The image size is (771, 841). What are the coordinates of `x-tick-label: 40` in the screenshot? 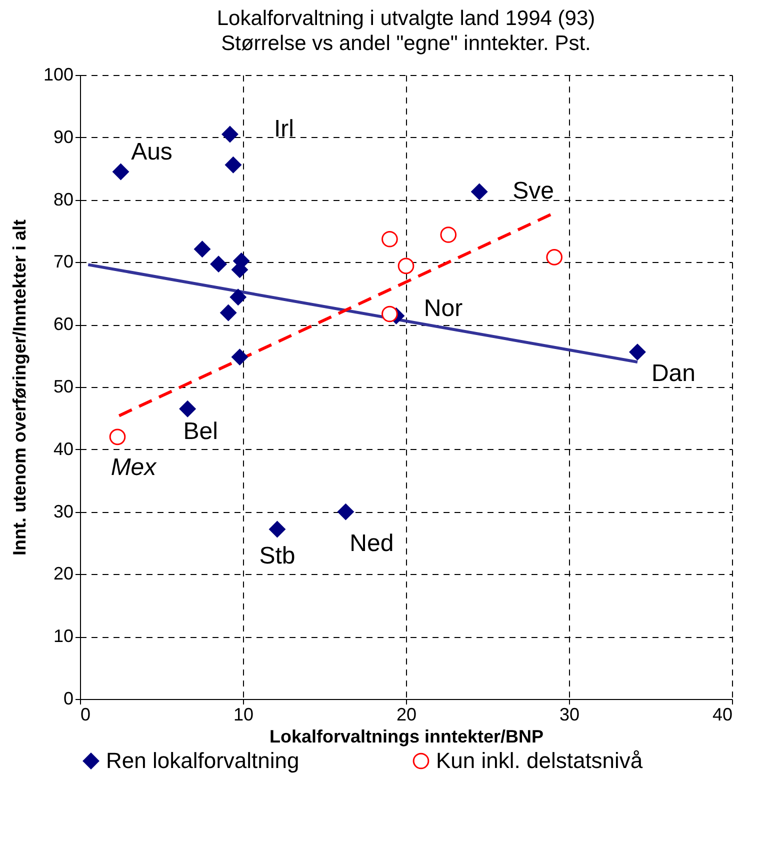 It's located at (722, 714).